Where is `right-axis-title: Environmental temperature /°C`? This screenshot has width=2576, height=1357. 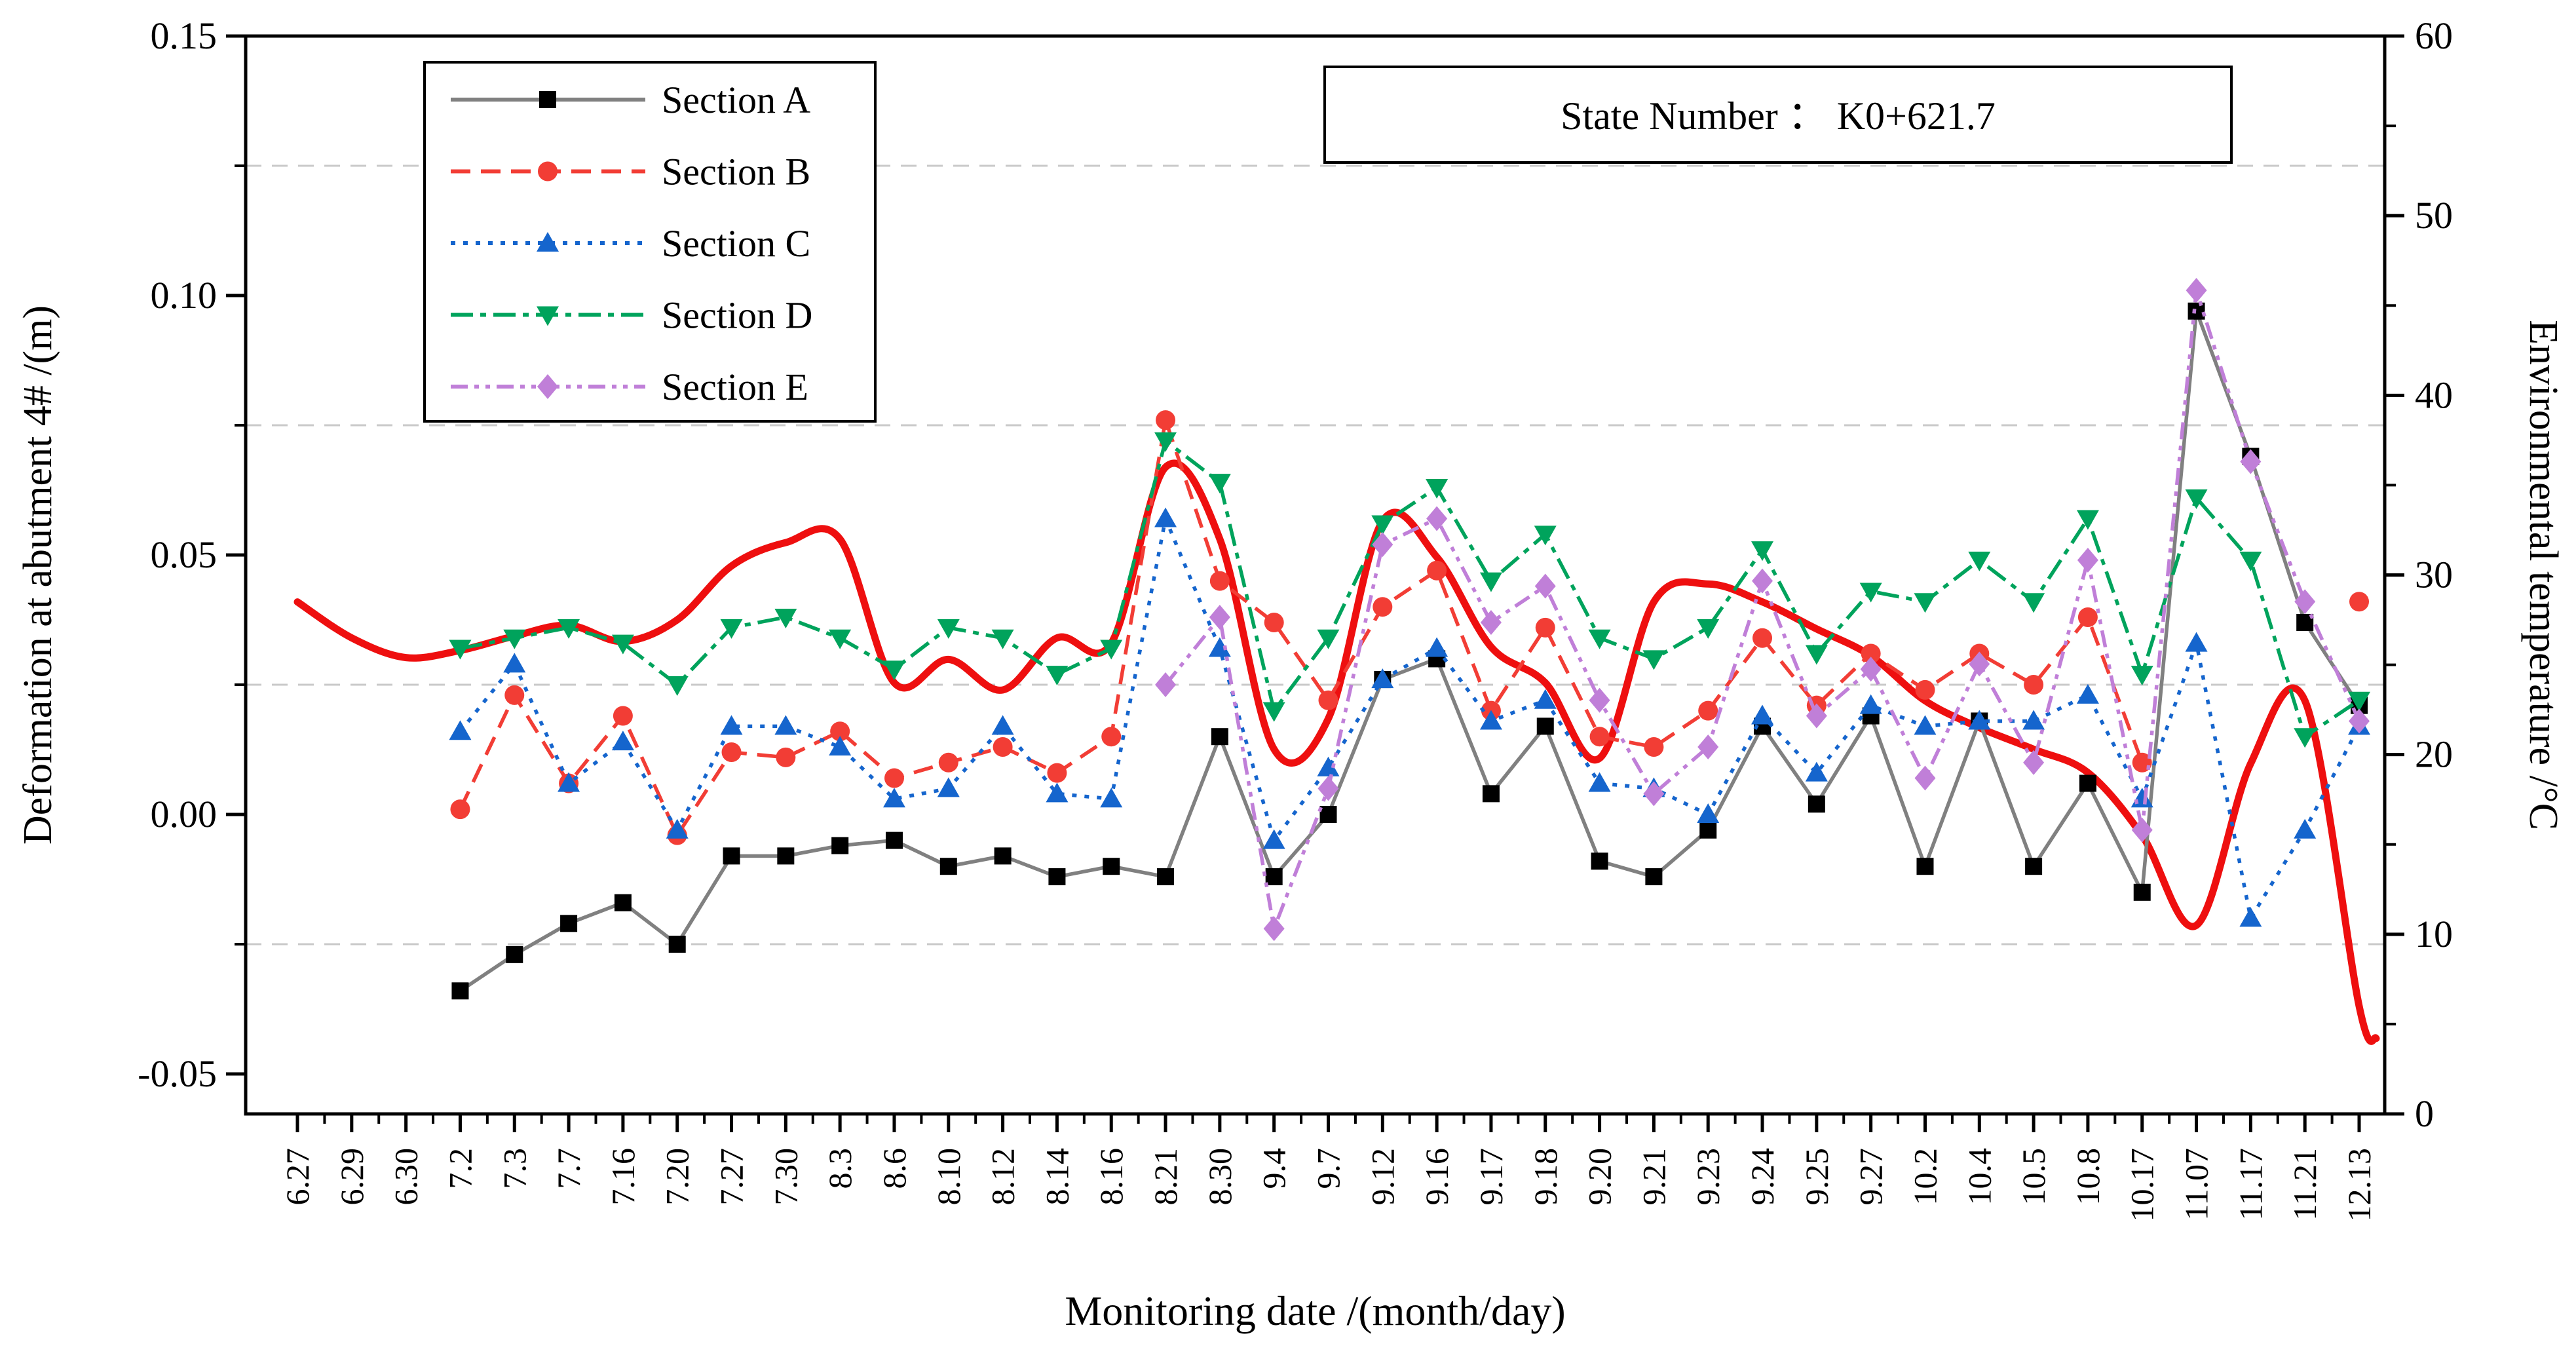 right-axis-title: Environmental temperature /°C is located at coordinates (2543, 575).